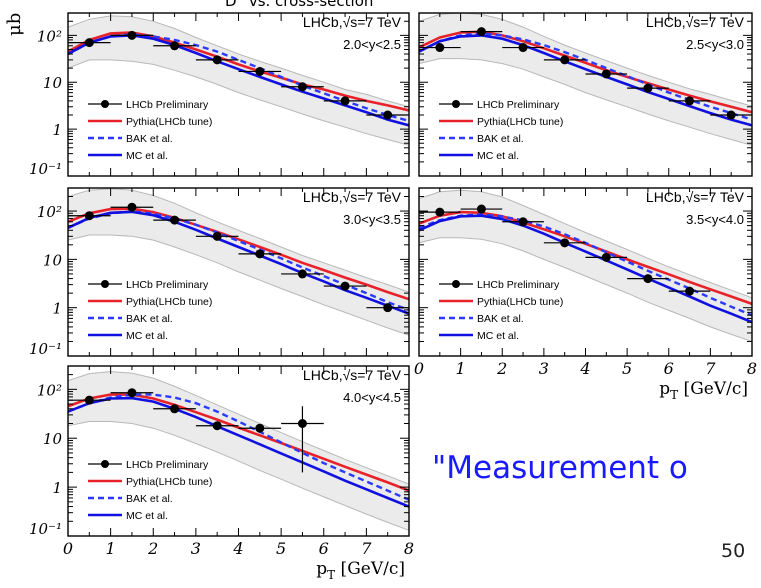 The width and height of the screenshot is (761, 588). What do you see at coordinates (372, 44) in the screenshot?
I see `rapidity-range-label: 2.0<y<2.5` at bounding box center [372, 44].